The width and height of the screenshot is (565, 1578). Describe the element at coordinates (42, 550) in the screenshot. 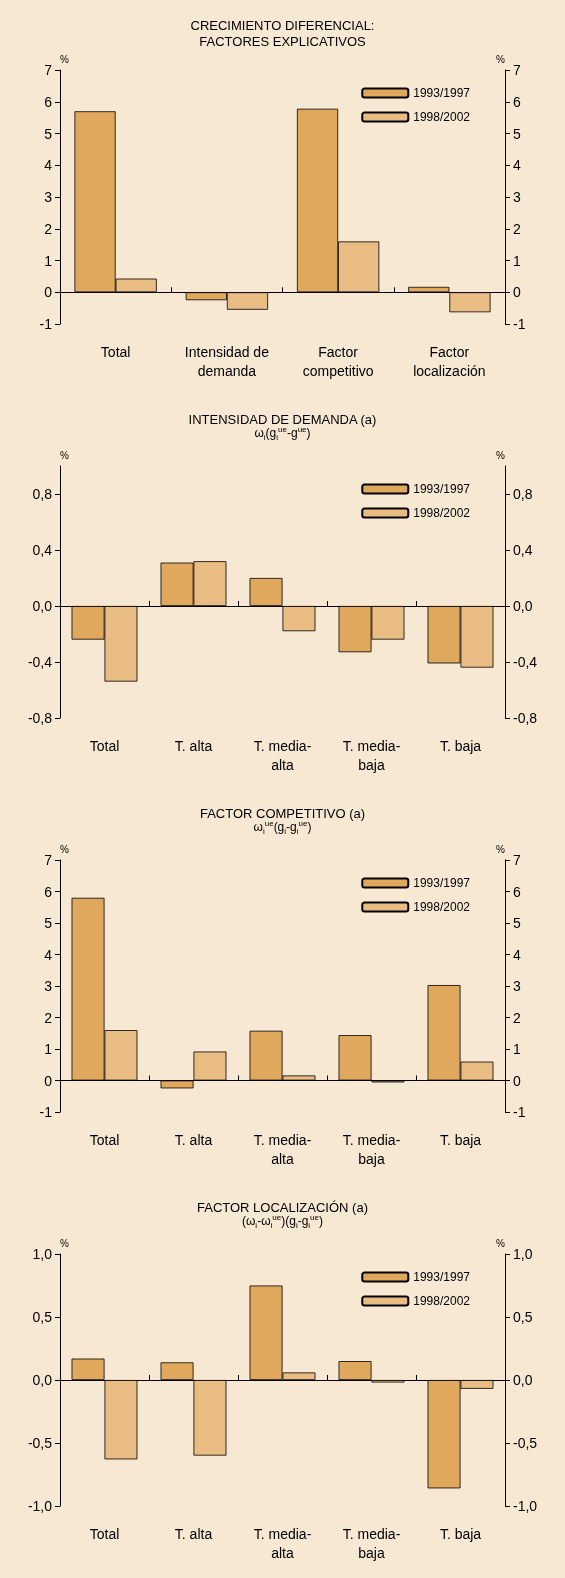

I see `y-tick-label: 0,4` at that location.